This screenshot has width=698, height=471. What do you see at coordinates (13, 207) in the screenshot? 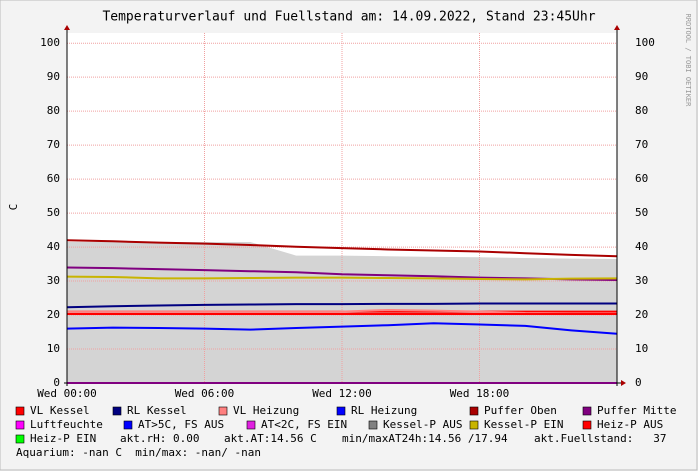
I see `y-axis-label: C` at bounding box center [13, 207].